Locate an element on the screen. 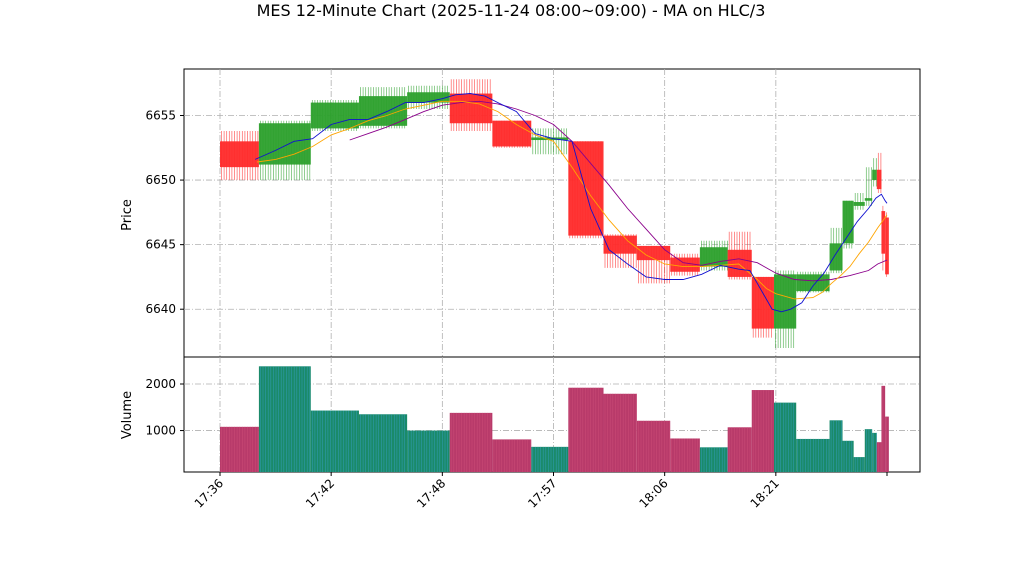  price-y-axis-label: Price is located at coordinates (127, 215).